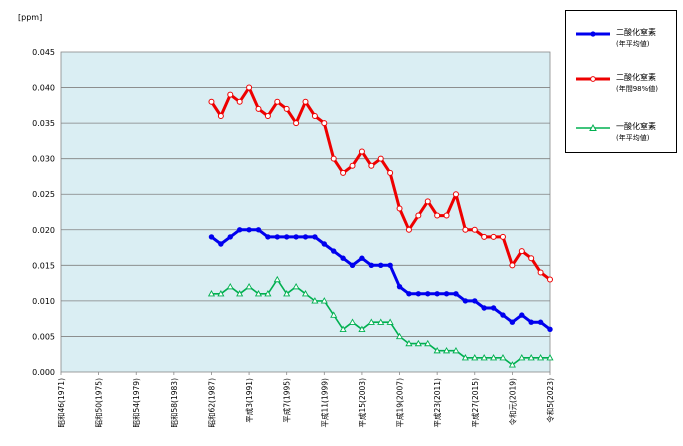 Image resolution: width=683 pixels, height=446 pixels. Describe the element at coordinates (475, 403) in the screenshot. I see `x-tick-label: 平成27(2015)` at that location.